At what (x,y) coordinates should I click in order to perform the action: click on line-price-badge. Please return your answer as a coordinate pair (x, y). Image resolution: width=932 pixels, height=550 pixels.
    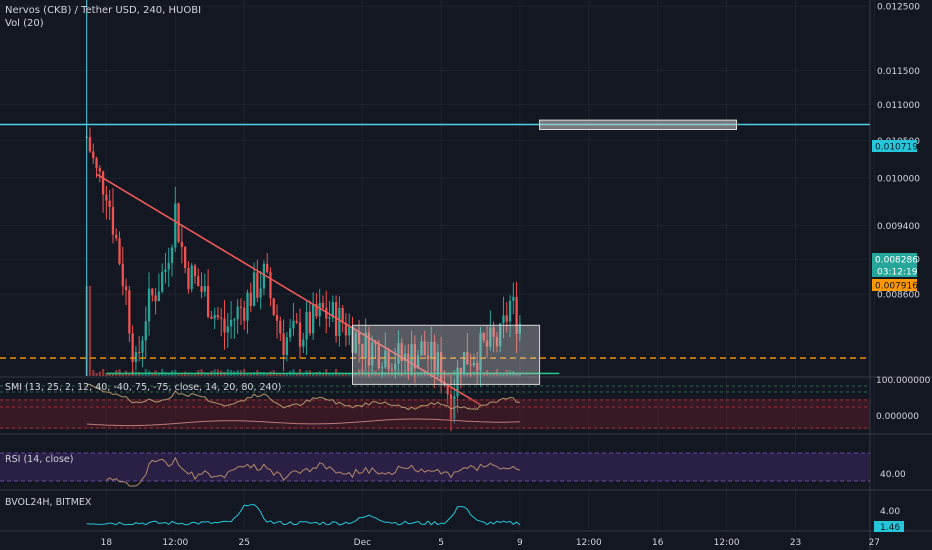
    Looking at the image, I should click on (894, 285).